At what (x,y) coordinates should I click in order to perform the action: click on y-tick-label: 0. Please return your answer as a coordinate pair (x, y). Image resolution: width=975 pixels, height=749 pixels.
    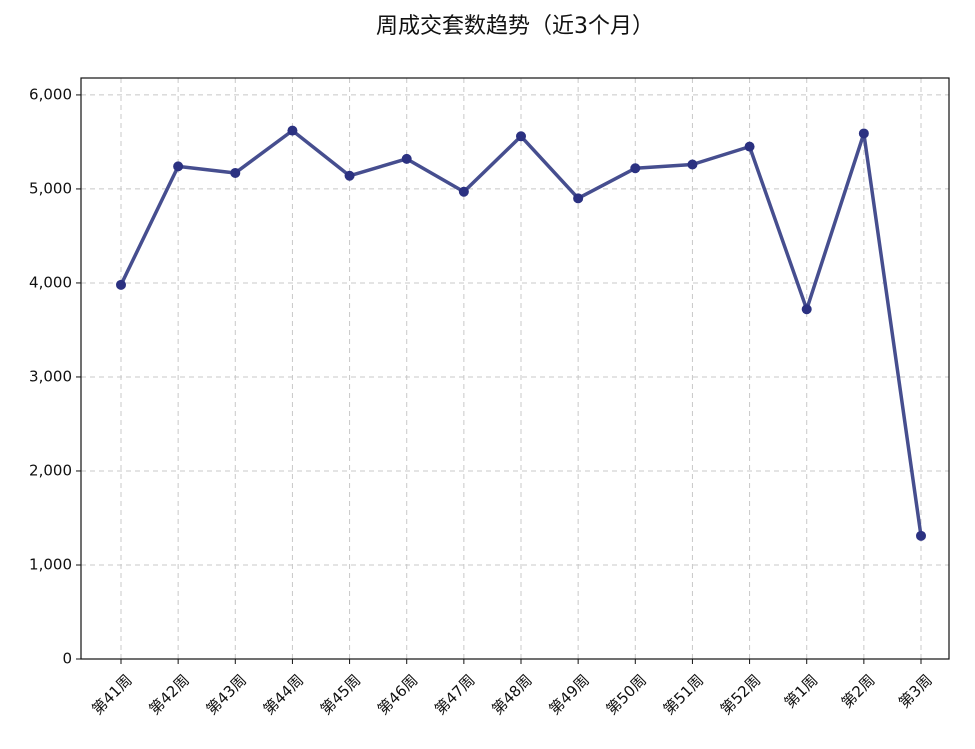
    Looking at the image, I should click on (67, 659).